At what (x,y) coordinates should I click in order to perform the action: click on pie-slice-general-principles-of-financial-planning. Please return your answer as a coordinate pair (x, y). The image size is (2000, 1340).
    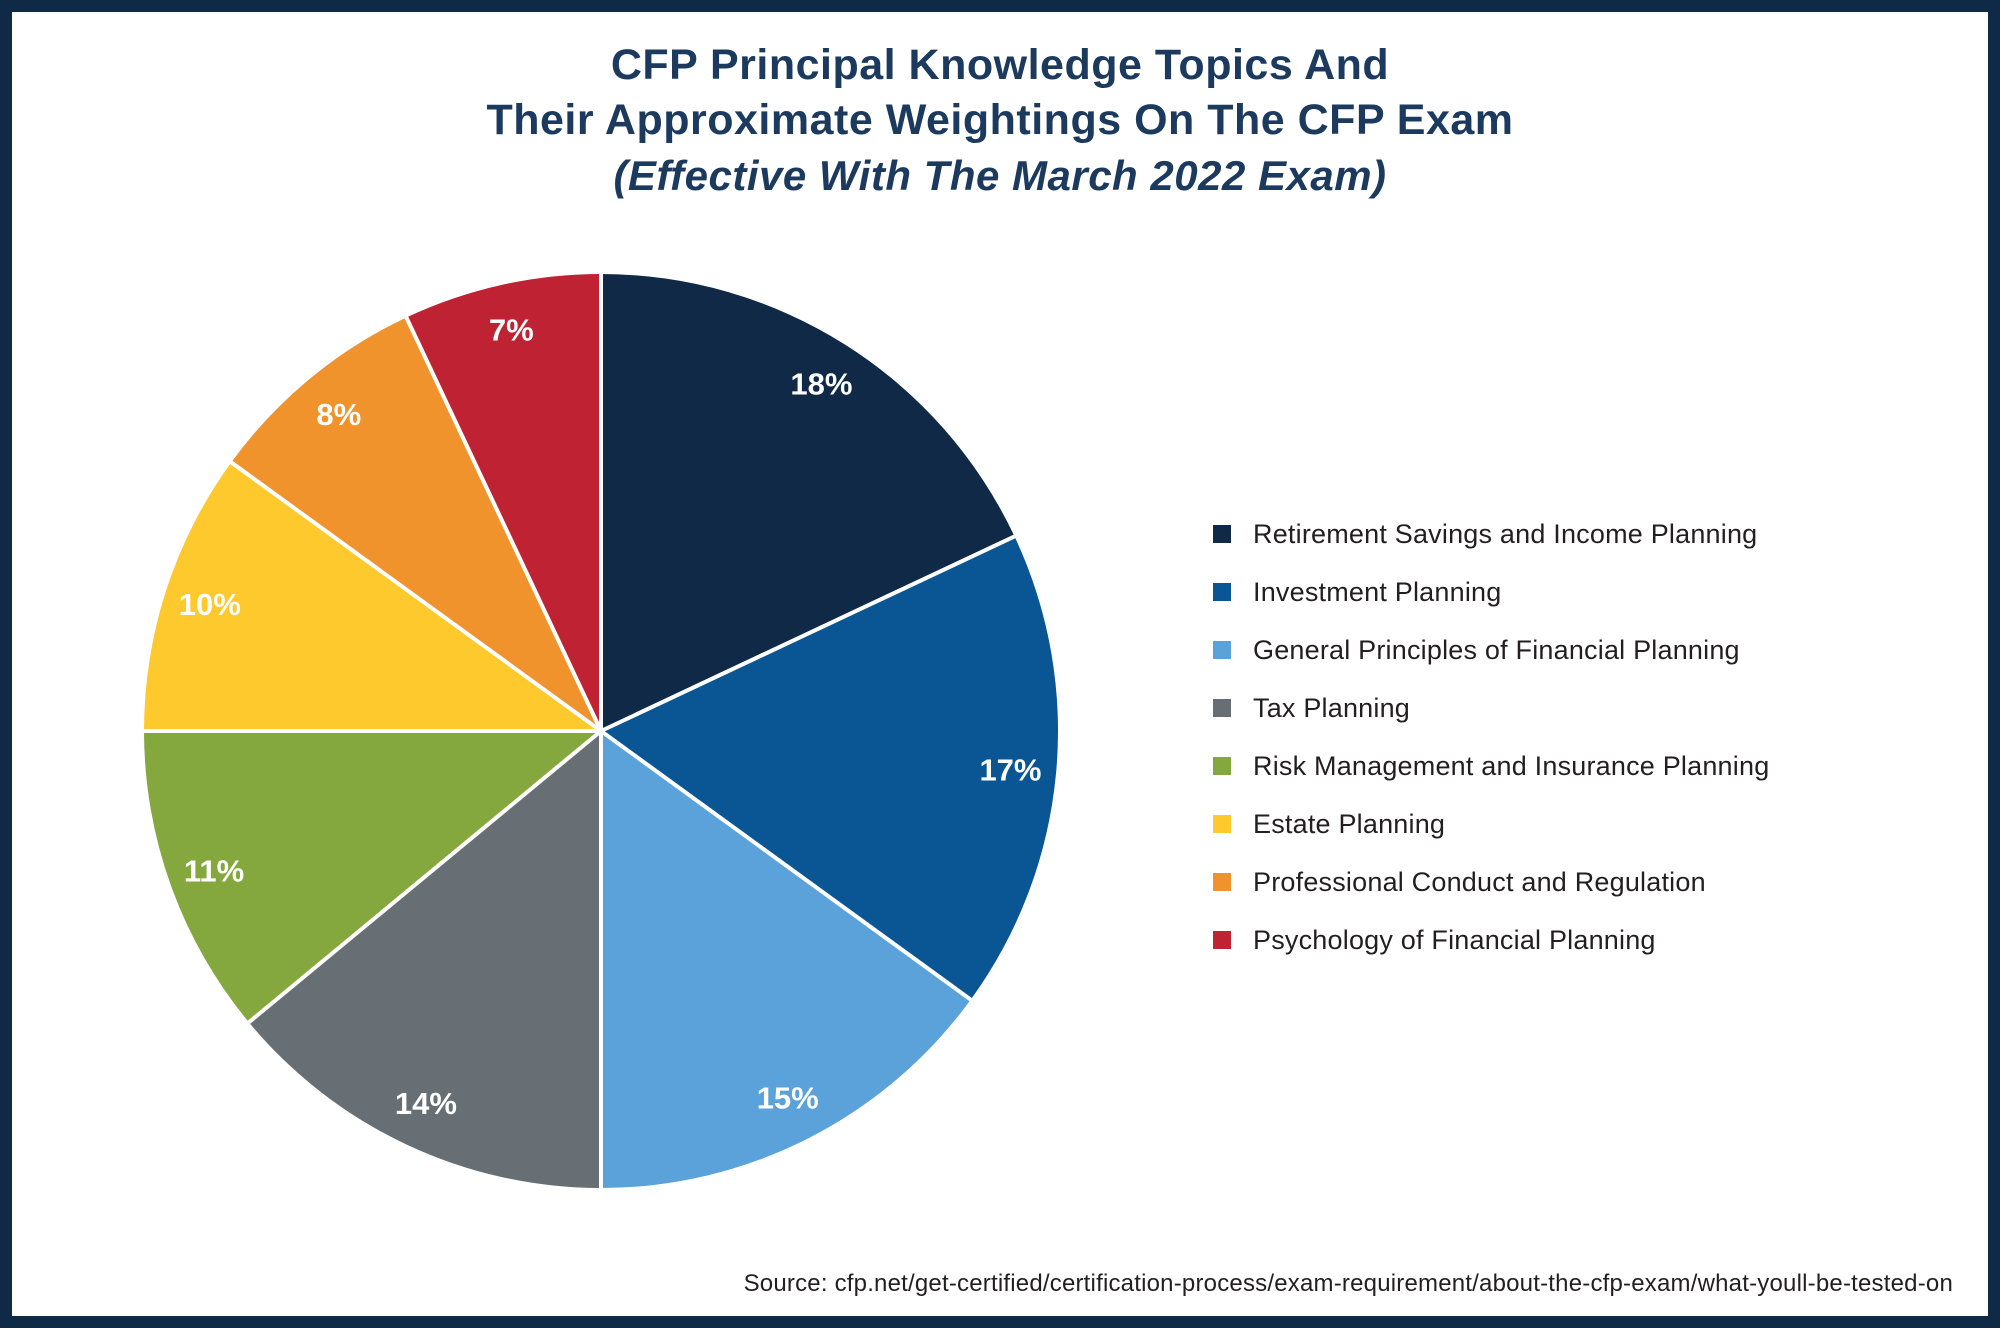
    Looking at the image, I should click on (786, 959).